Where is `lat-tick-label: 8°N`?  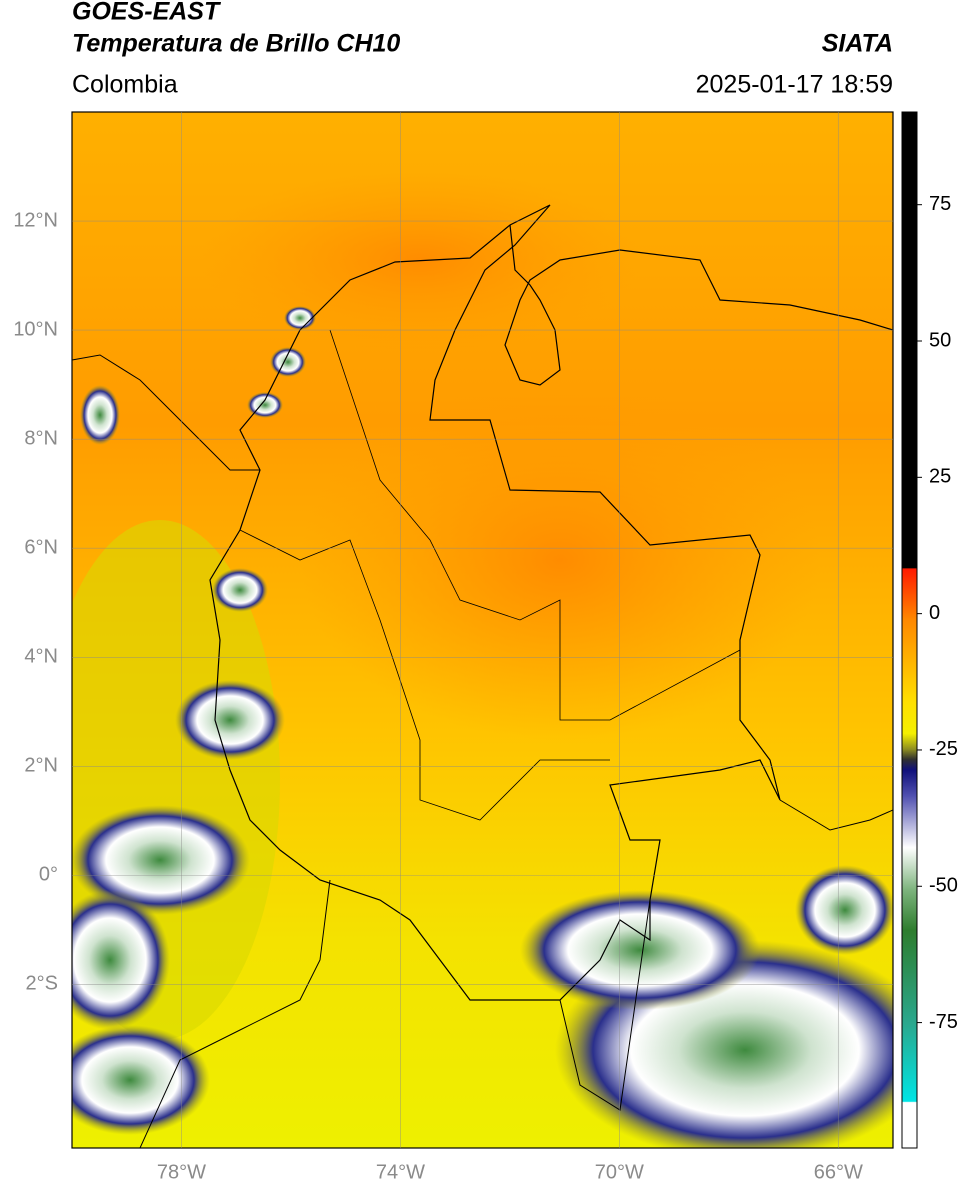 lat-tick-label: 8°N is located at coordinates (41, 438).